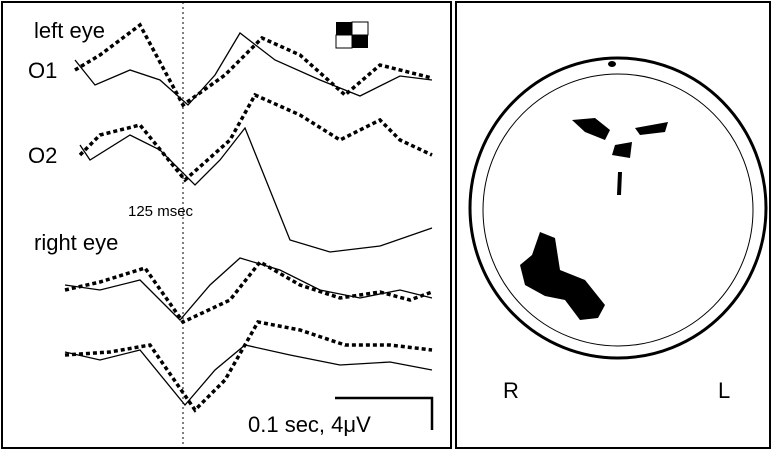  What do you see at coordinates (309, 424) in the screenshot?
I see `scale-label: 0.1 sec, 4μV` at bounding box center [309, 424].